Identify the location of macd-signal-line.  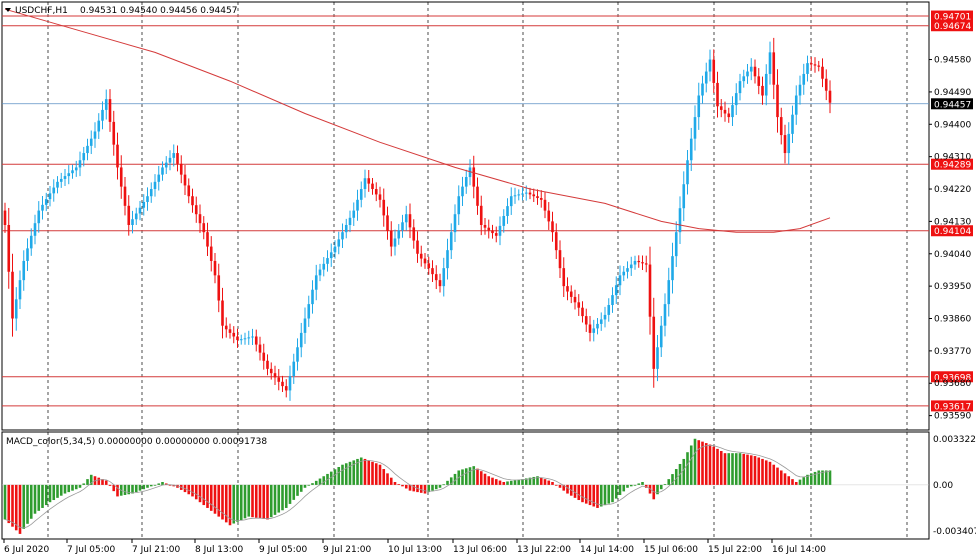
(417, 486).